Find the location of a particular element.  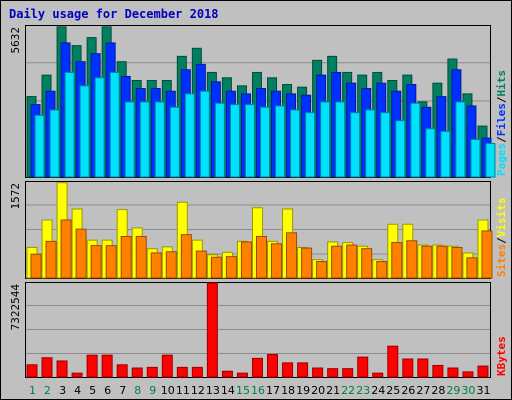

day-label-21: 21 is located at coordinates (333, 390).